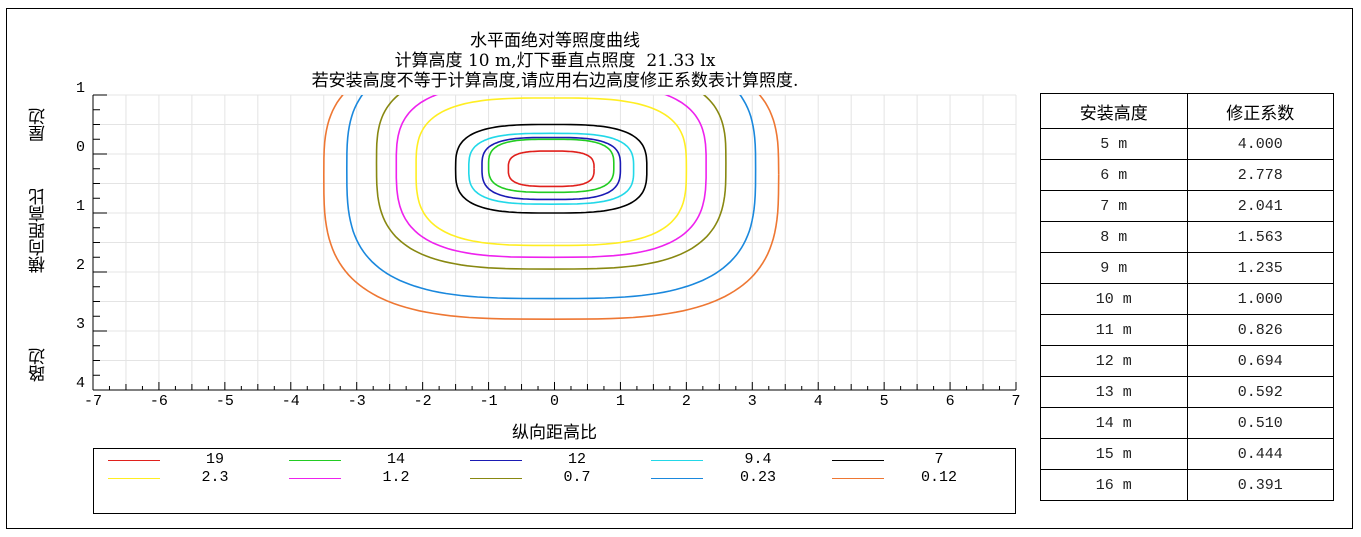 Image resolution: width=1361 pixels, height=537 pixels. Describe the element at coordinates (1114, 206) in the screenshot. I see `height-cell: 7 m` at that location.